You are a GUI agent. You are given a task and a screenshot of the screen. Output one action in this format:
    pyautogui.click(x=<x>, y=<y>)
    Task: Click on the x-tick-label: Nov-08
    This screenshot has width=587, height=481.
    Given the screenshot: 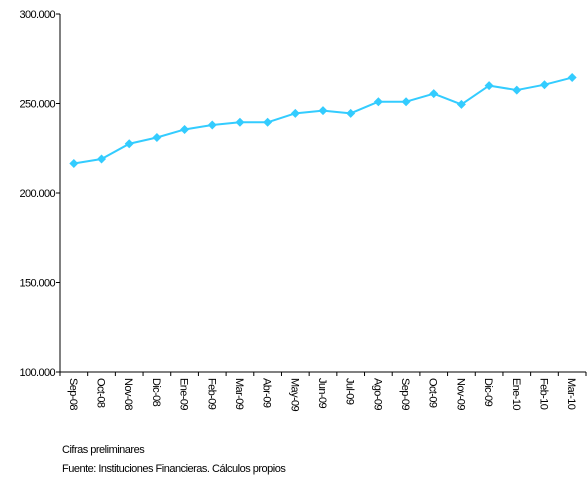 What is the action you would take?
    pyautogui.click(x=128, y=394)
    